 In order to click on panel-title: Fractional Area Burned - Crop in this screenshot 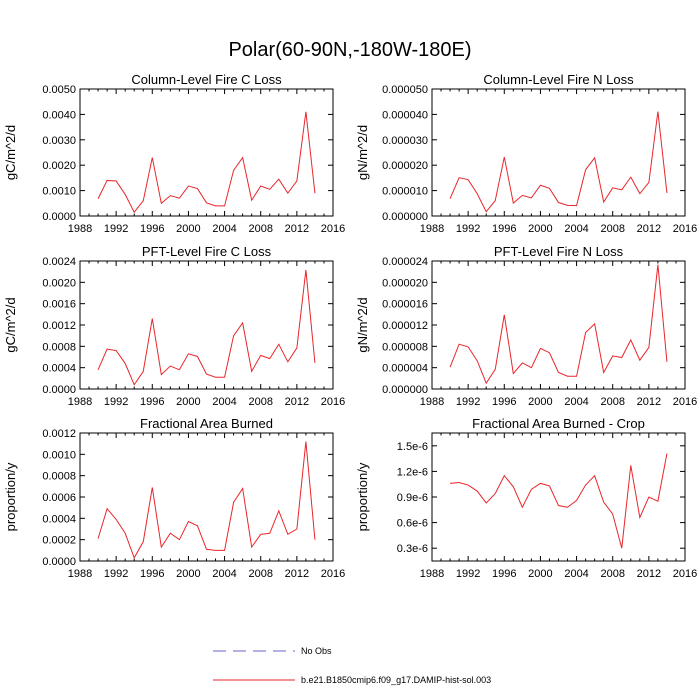, I will do `click(558, 423)`.